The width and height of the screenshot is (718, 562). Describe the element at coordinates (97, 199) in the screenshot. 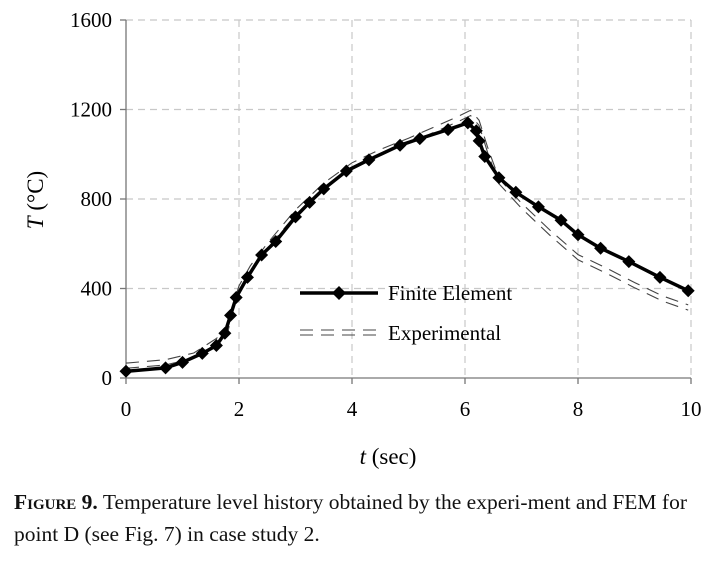

I see `y-tick-label: 800` at that location.